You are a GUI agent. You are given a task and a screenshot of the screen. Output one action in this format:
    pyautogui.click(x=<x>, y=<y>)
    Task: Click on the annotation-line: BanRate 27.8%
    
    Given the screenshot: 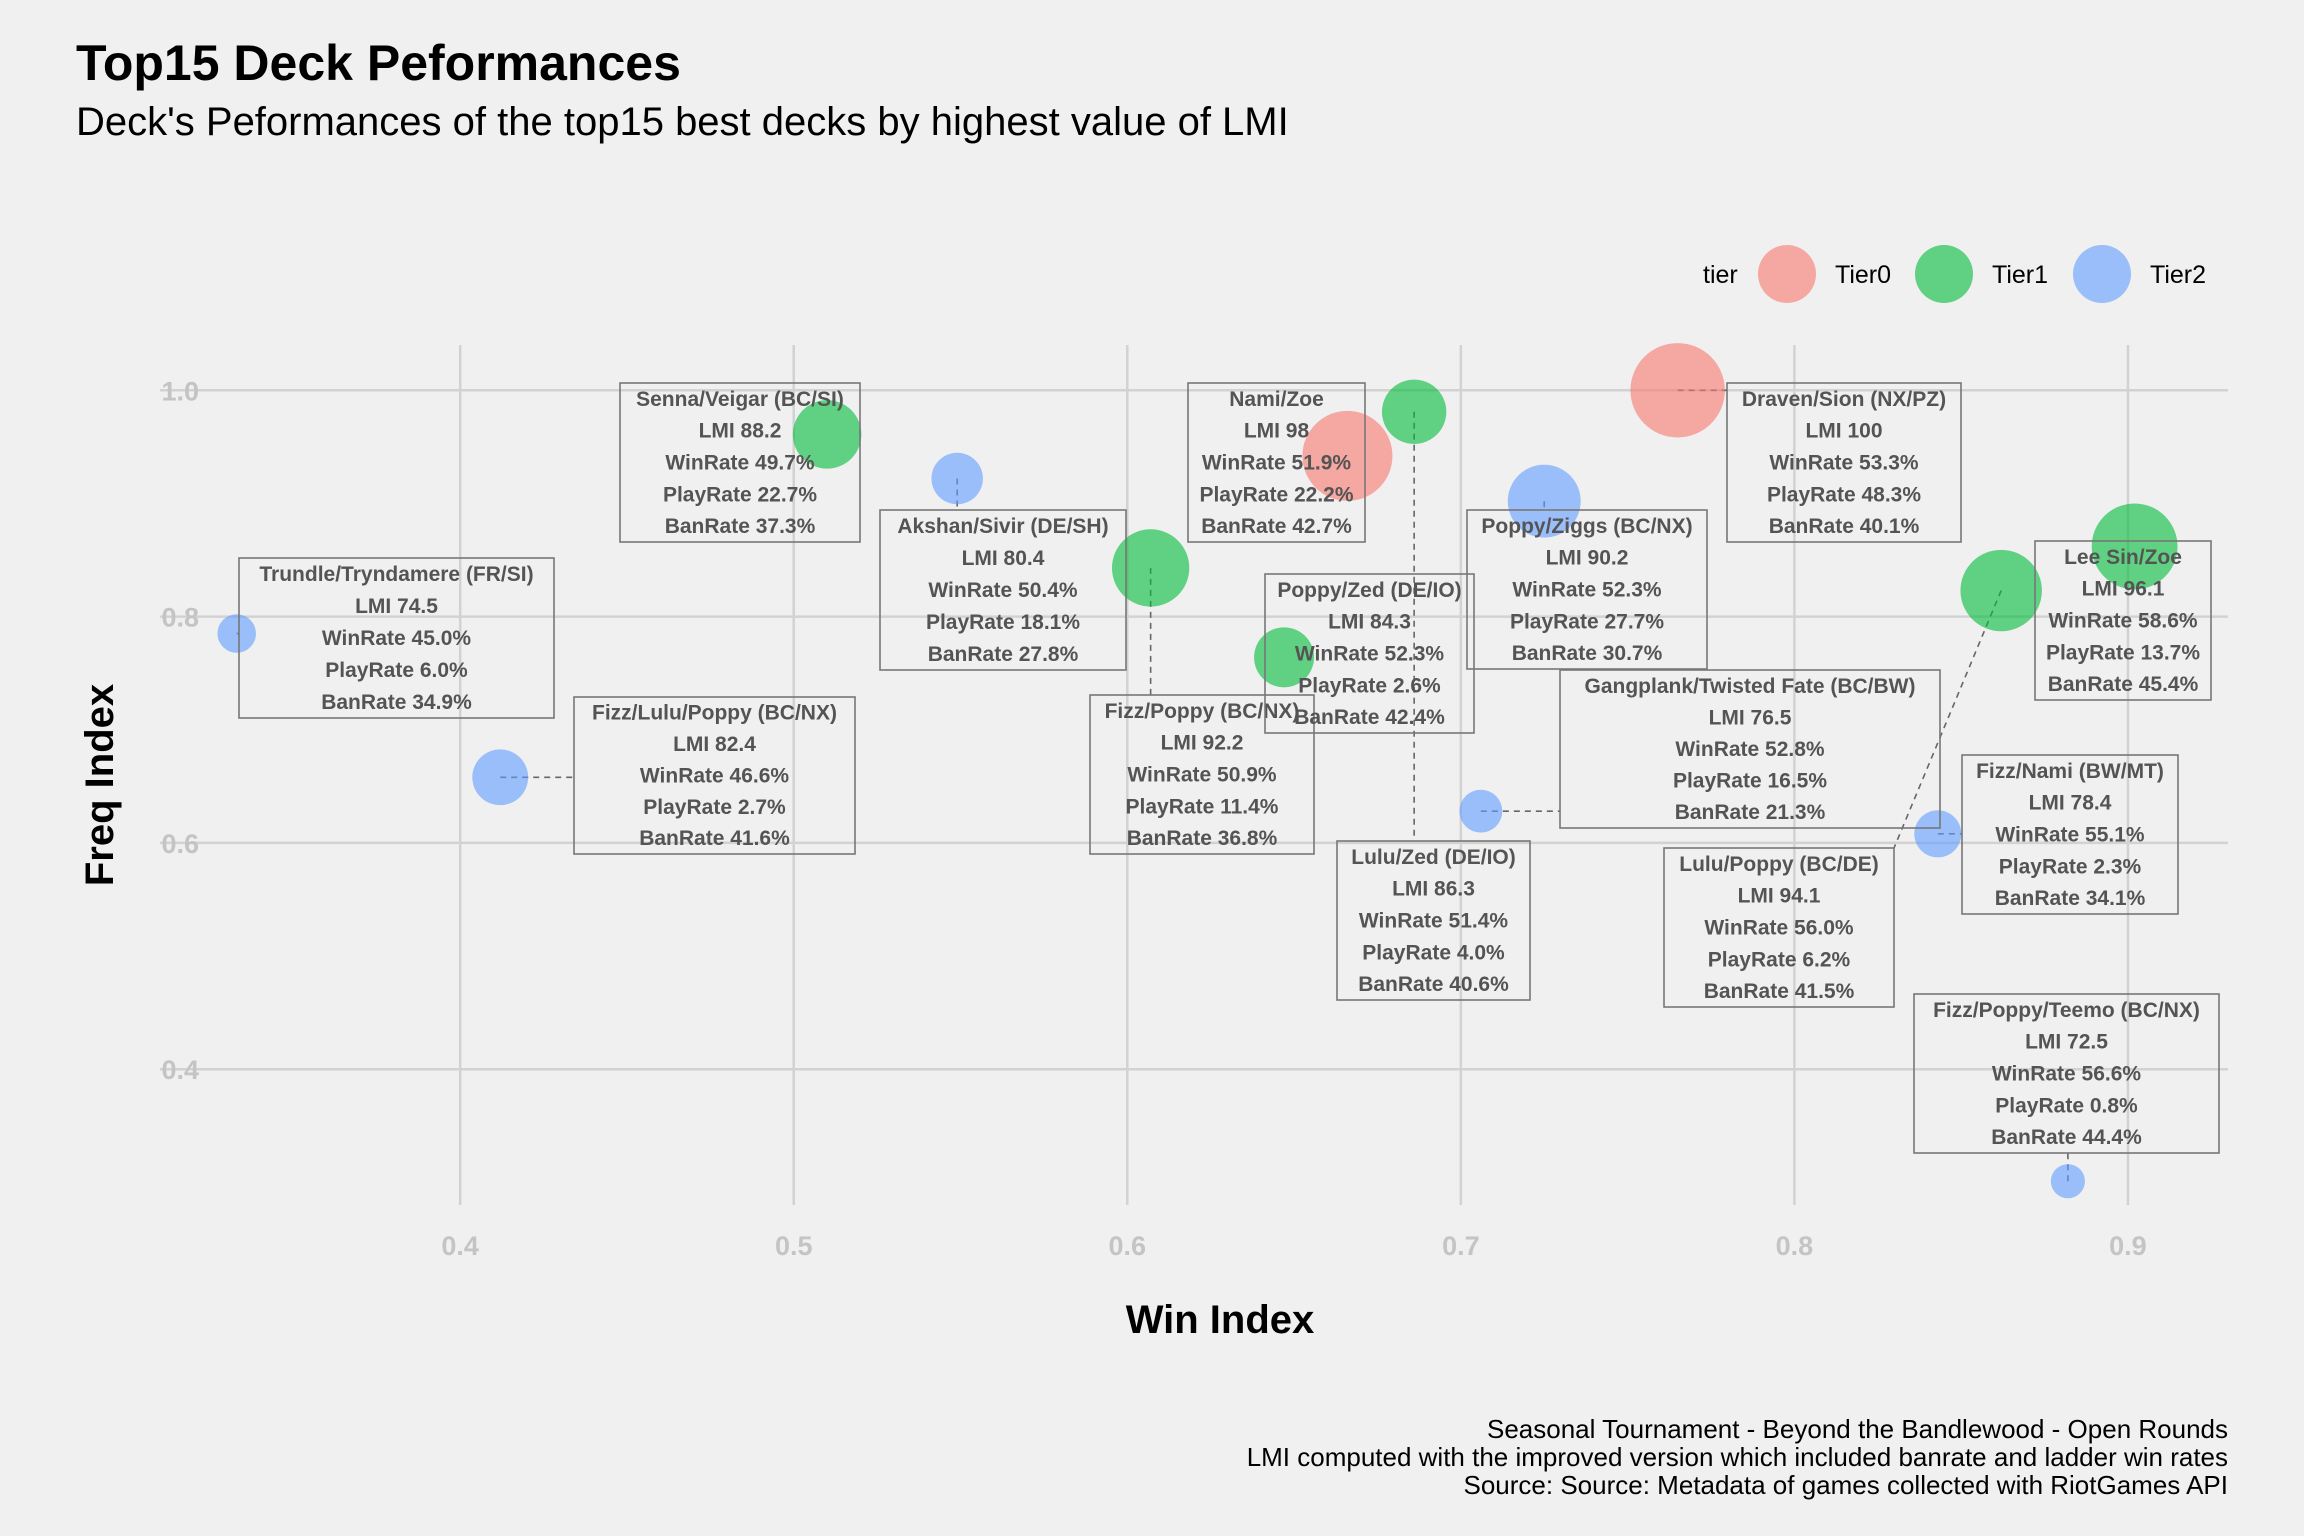 What is the action you would take?
    pyautogui.click(x=1003, y=654)
    